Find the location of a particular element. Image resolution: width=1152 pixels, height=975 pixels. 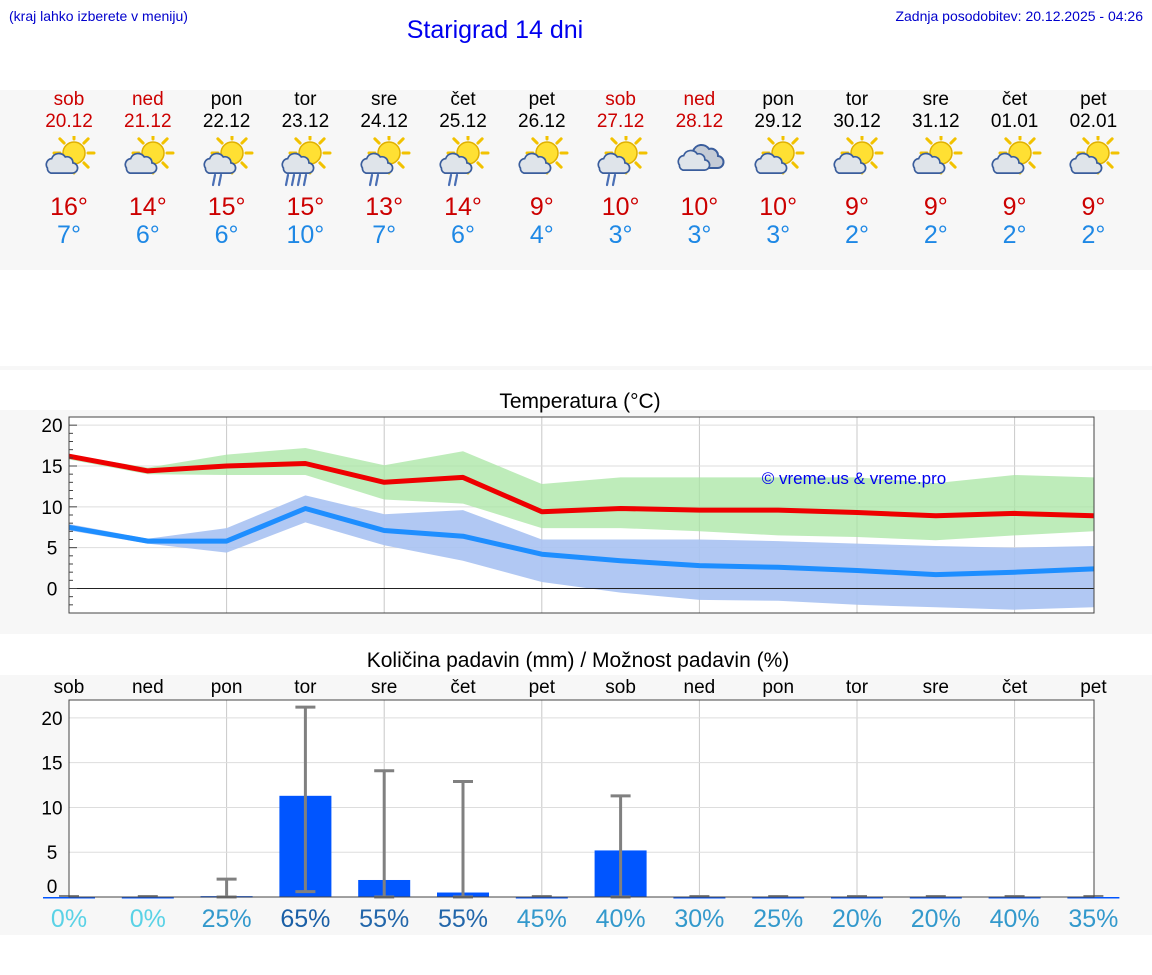

day-column: pon 22.12 15° 6° is located at coordinates (227, 169).